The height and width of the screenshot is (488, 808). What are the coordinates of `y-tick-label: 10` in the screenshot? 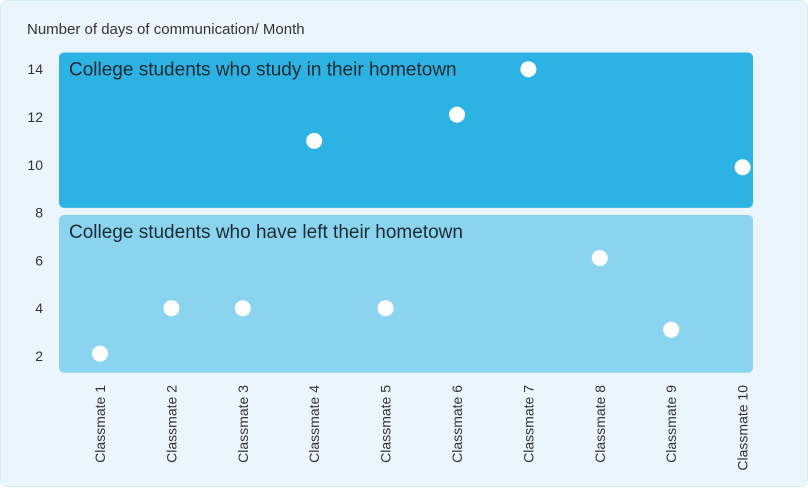 It's located at (35, 165).